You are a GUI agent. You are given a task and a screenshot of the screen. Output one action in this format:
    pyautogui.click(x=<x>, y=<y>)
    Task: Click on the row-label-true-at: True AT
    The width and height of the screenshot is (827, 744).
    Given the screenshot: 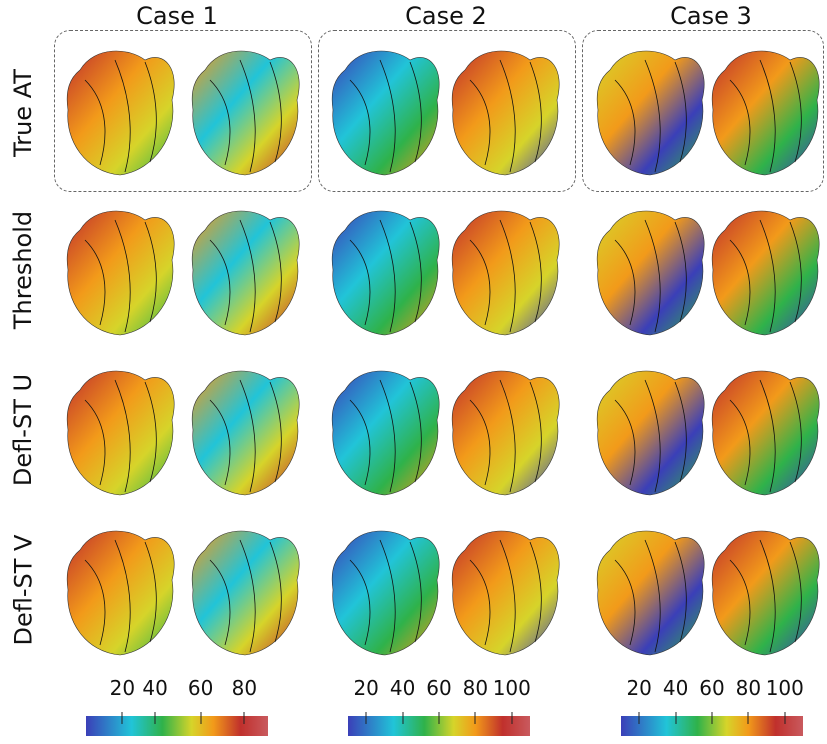 What is the action you would take?
    pyautogui.click(x=23, y=112)
    